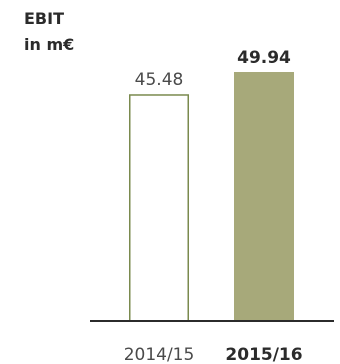  What do you see at coordinates (49, 44) in the screenshot?
I see `chart-subtitle: in m€` at bounding box center [49, 44].